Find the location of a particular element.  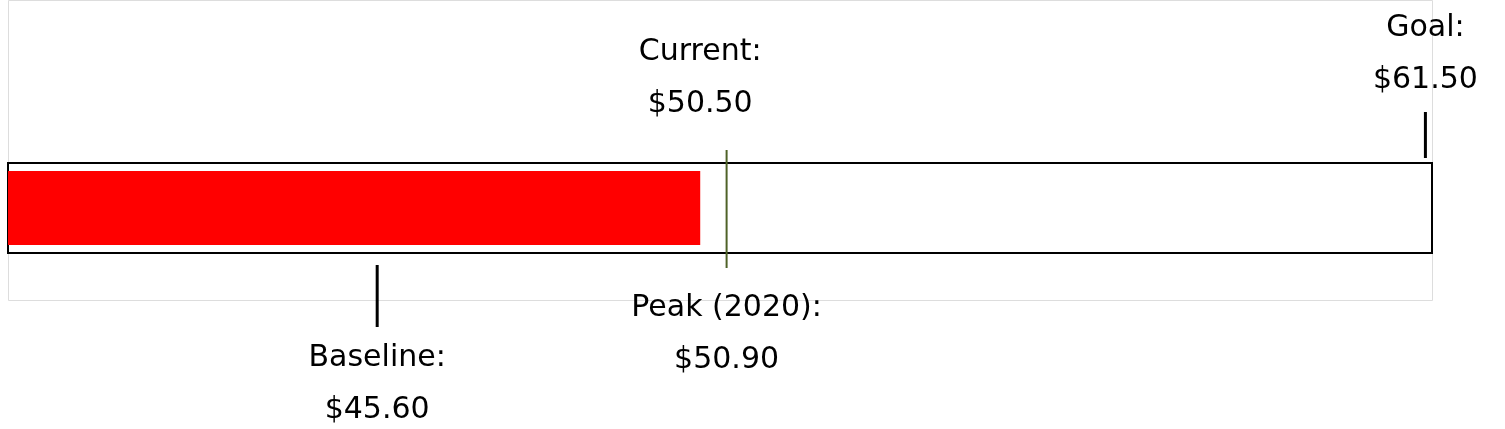

ref-line-label: Goal: $61.50 is located at coordinates (1425, 51).